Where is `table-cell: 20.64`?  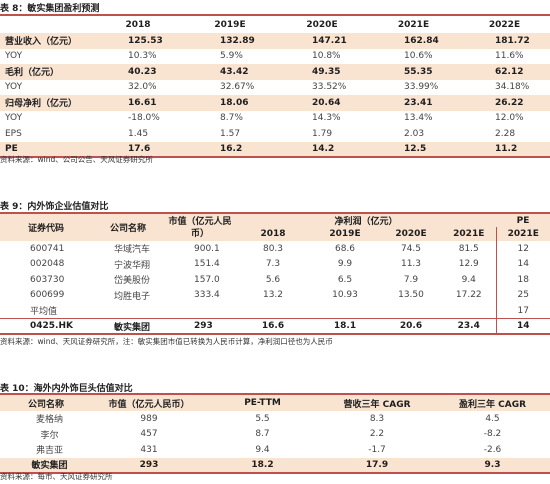
table-cell: 20.64 is located at coordinates (322, 103).